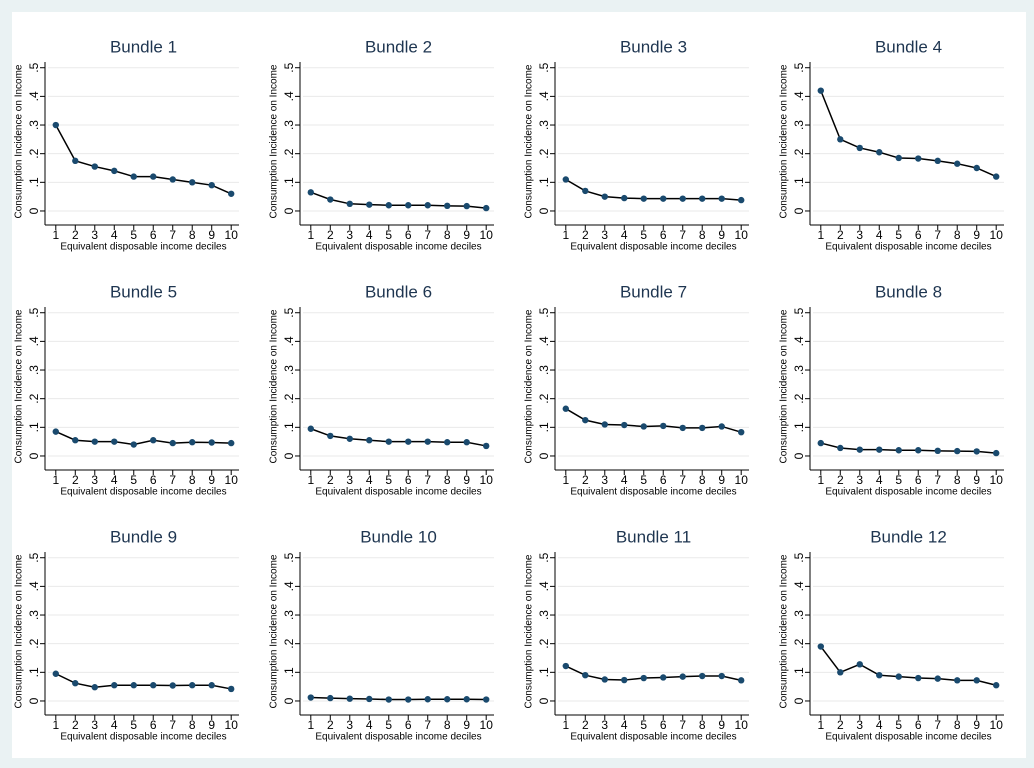 This screenshot has height=768, width=1034. I want to click on chart-title: Bundle 8, so click(908, 291).